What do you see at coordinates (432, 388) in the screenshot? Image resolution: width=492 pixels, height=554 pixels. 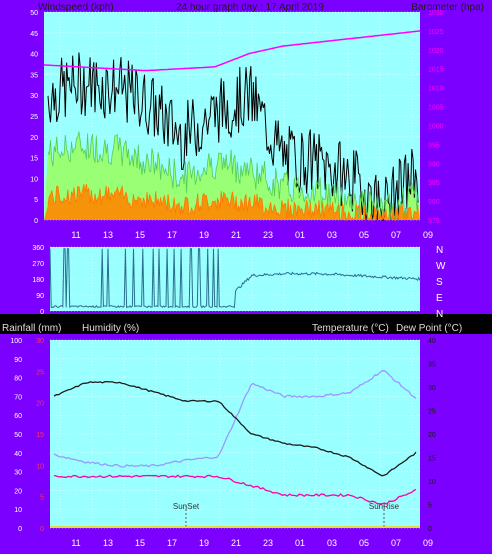 I see `temperature-tick-label: 30` at bounding box center [432, 388].